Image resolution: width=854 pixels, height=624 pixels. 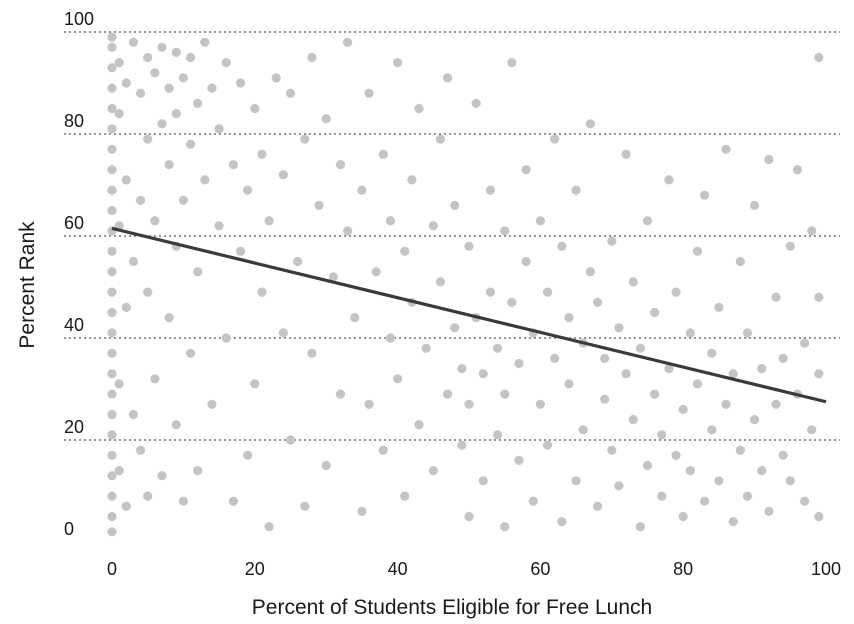 I want to click on y-axis-ticks: 0 20 40 60 80 100, so click(x=79, y=274).